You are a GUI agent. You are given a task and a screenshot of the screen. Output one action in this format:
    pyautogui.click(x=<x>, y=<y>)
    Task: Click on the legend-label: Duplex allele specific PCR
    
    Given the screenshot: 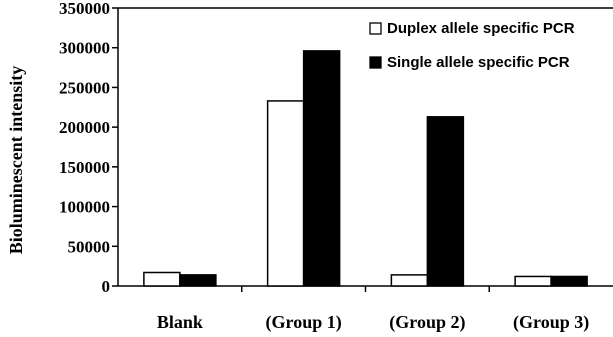 What is the action you would take?
    pyautogui.click(x=481, y=28)
    